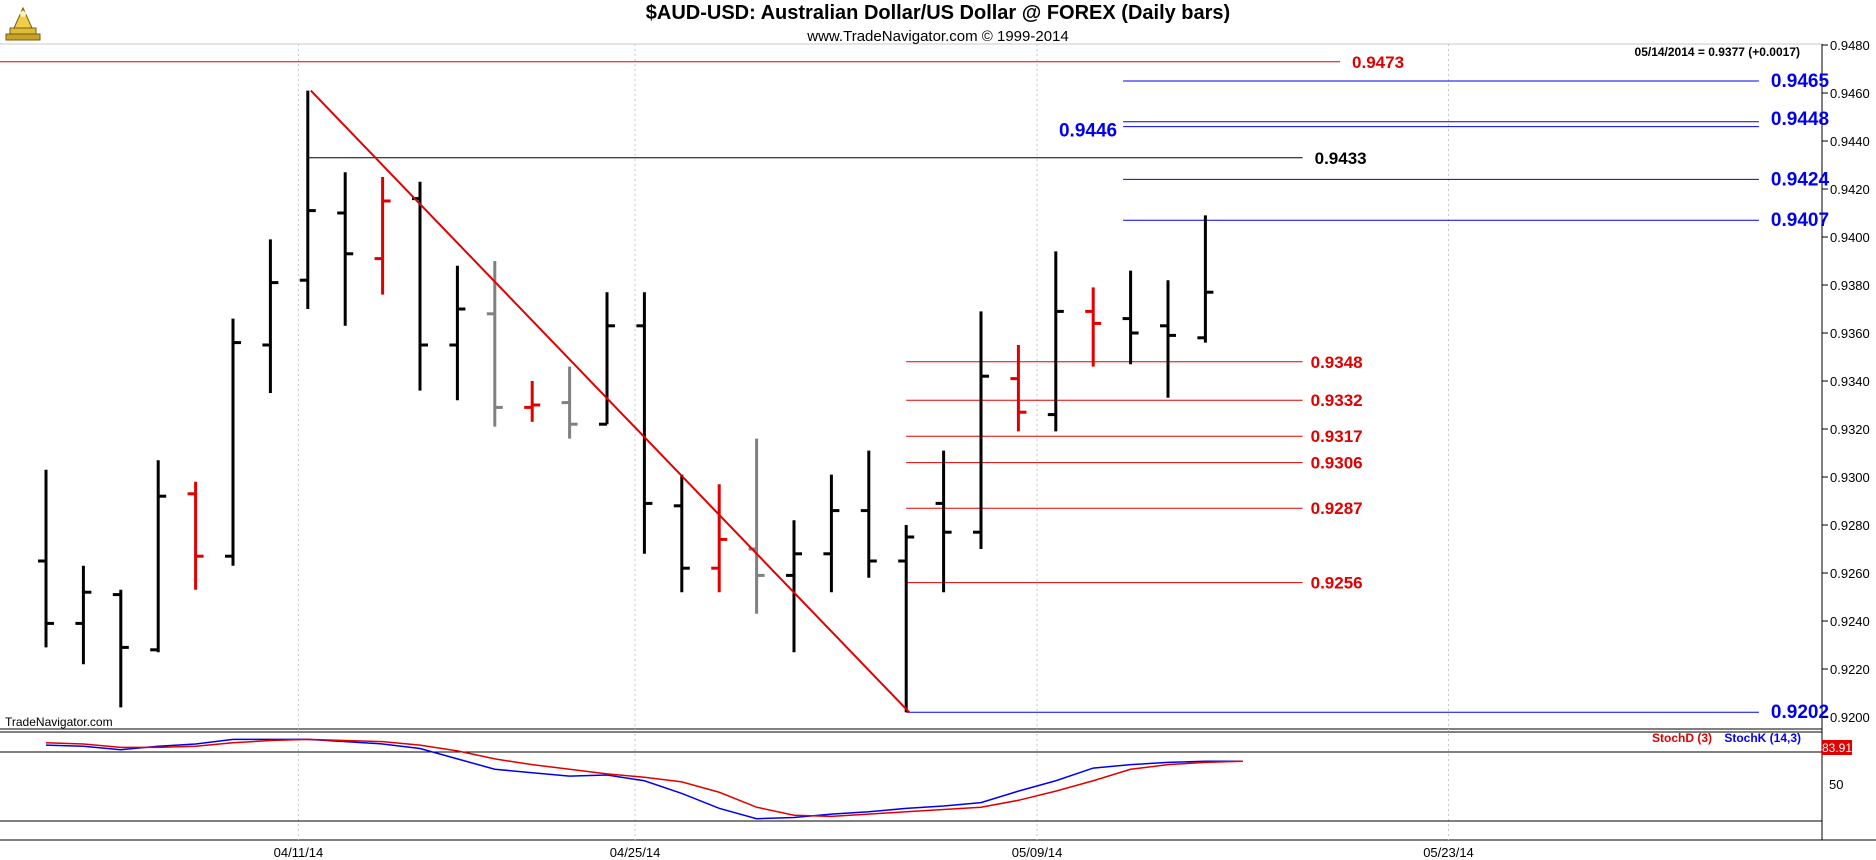 The width and height of the screenshot is (1876, 860). I want to click on price-tick-label: 0.9320, so click(1850, 429).